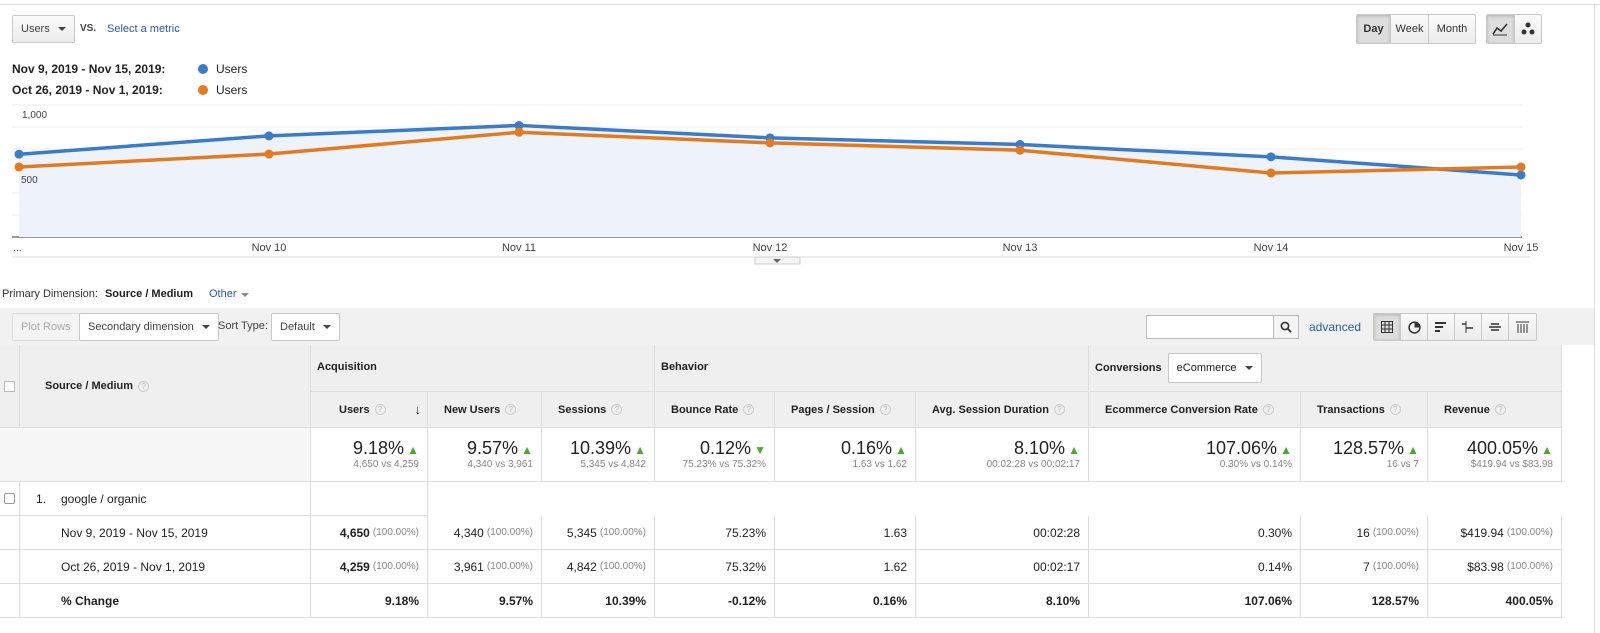 The image size is (1600, 633). What do you see at coordinates (1364, 410) in the screenshot?
I see `column-header-transactions: Transactions?` at bounding box center [1364, 410].